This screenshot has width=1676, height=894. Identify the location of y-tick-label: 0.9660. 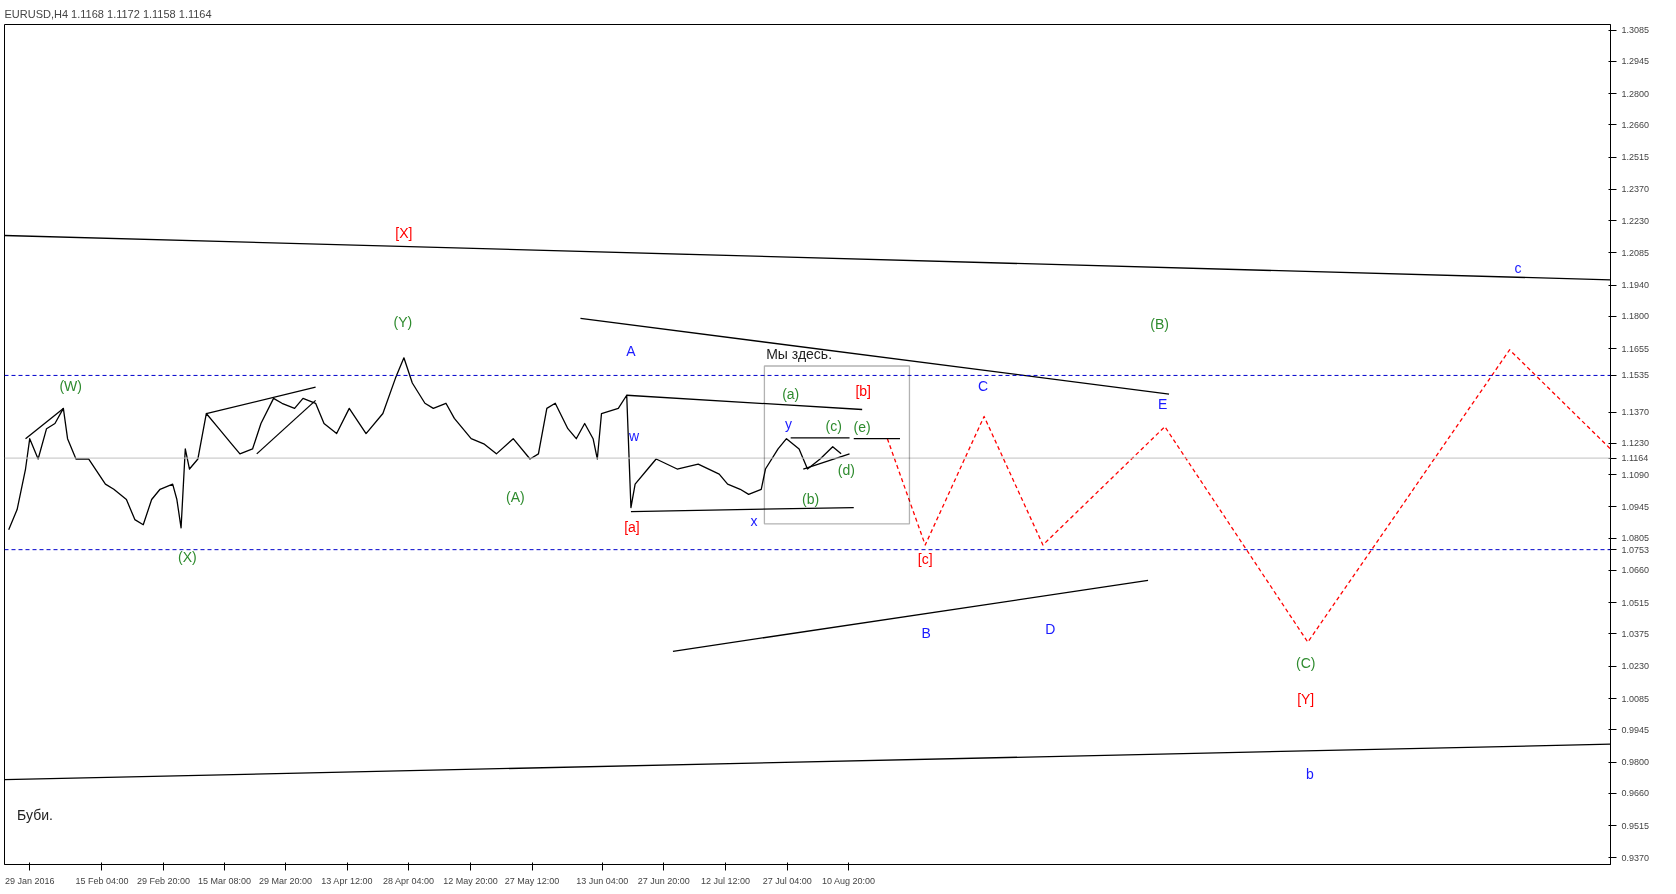
(1635, 793).